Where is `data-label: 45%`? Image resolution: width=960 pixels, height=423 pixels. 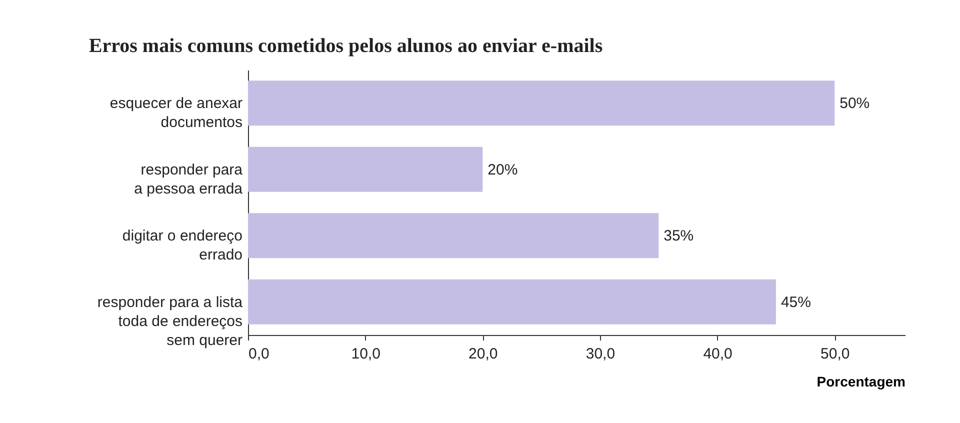 data-label: 45% is located at coordinates (795, 302).